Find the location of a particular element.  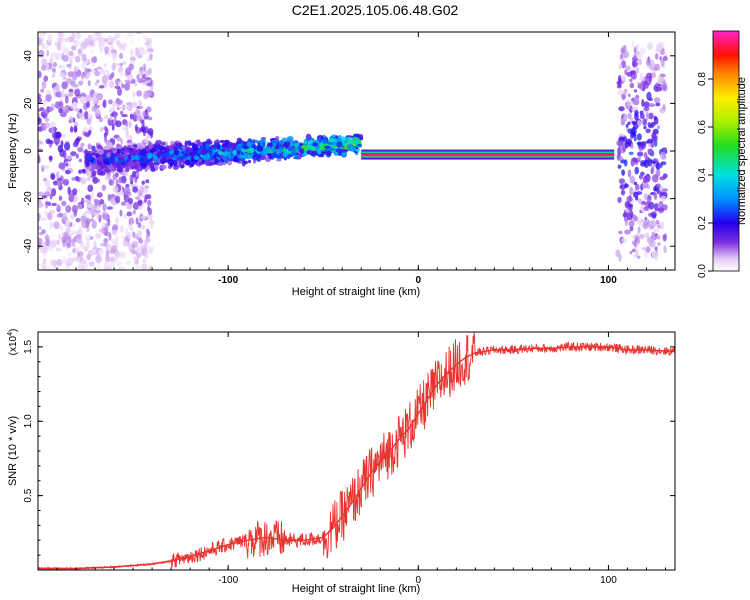

spectrogram-x-axis-label: Height of straight line (km) is located at coordinates (356, 292).